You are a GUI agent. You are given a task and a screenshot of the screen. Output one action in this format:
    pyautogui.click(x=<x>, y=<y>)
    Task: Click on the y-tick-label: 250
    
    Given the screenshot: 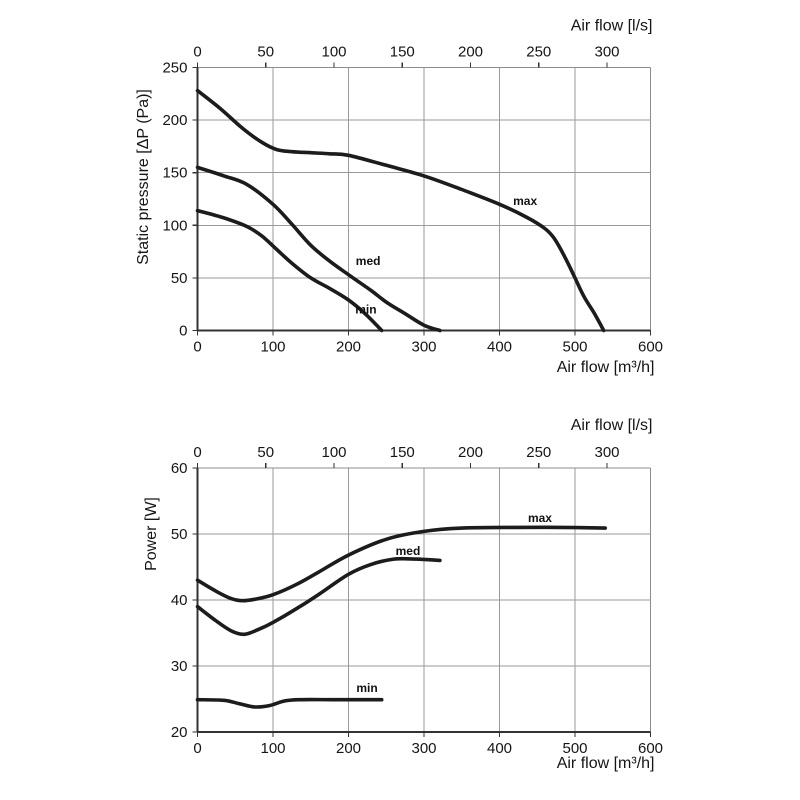 What is the action you would take?
    pyautogui.click(x=174, y=68)
    